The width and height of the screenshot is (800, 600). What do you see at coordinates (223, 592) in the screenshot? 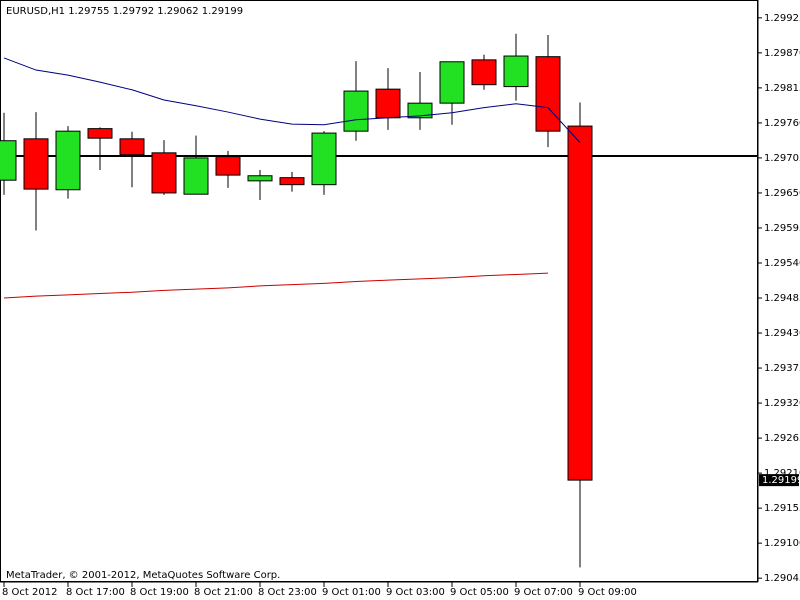
I see `x-tick-label: 8 Oct 21:00` at bounding box center [223, 592].